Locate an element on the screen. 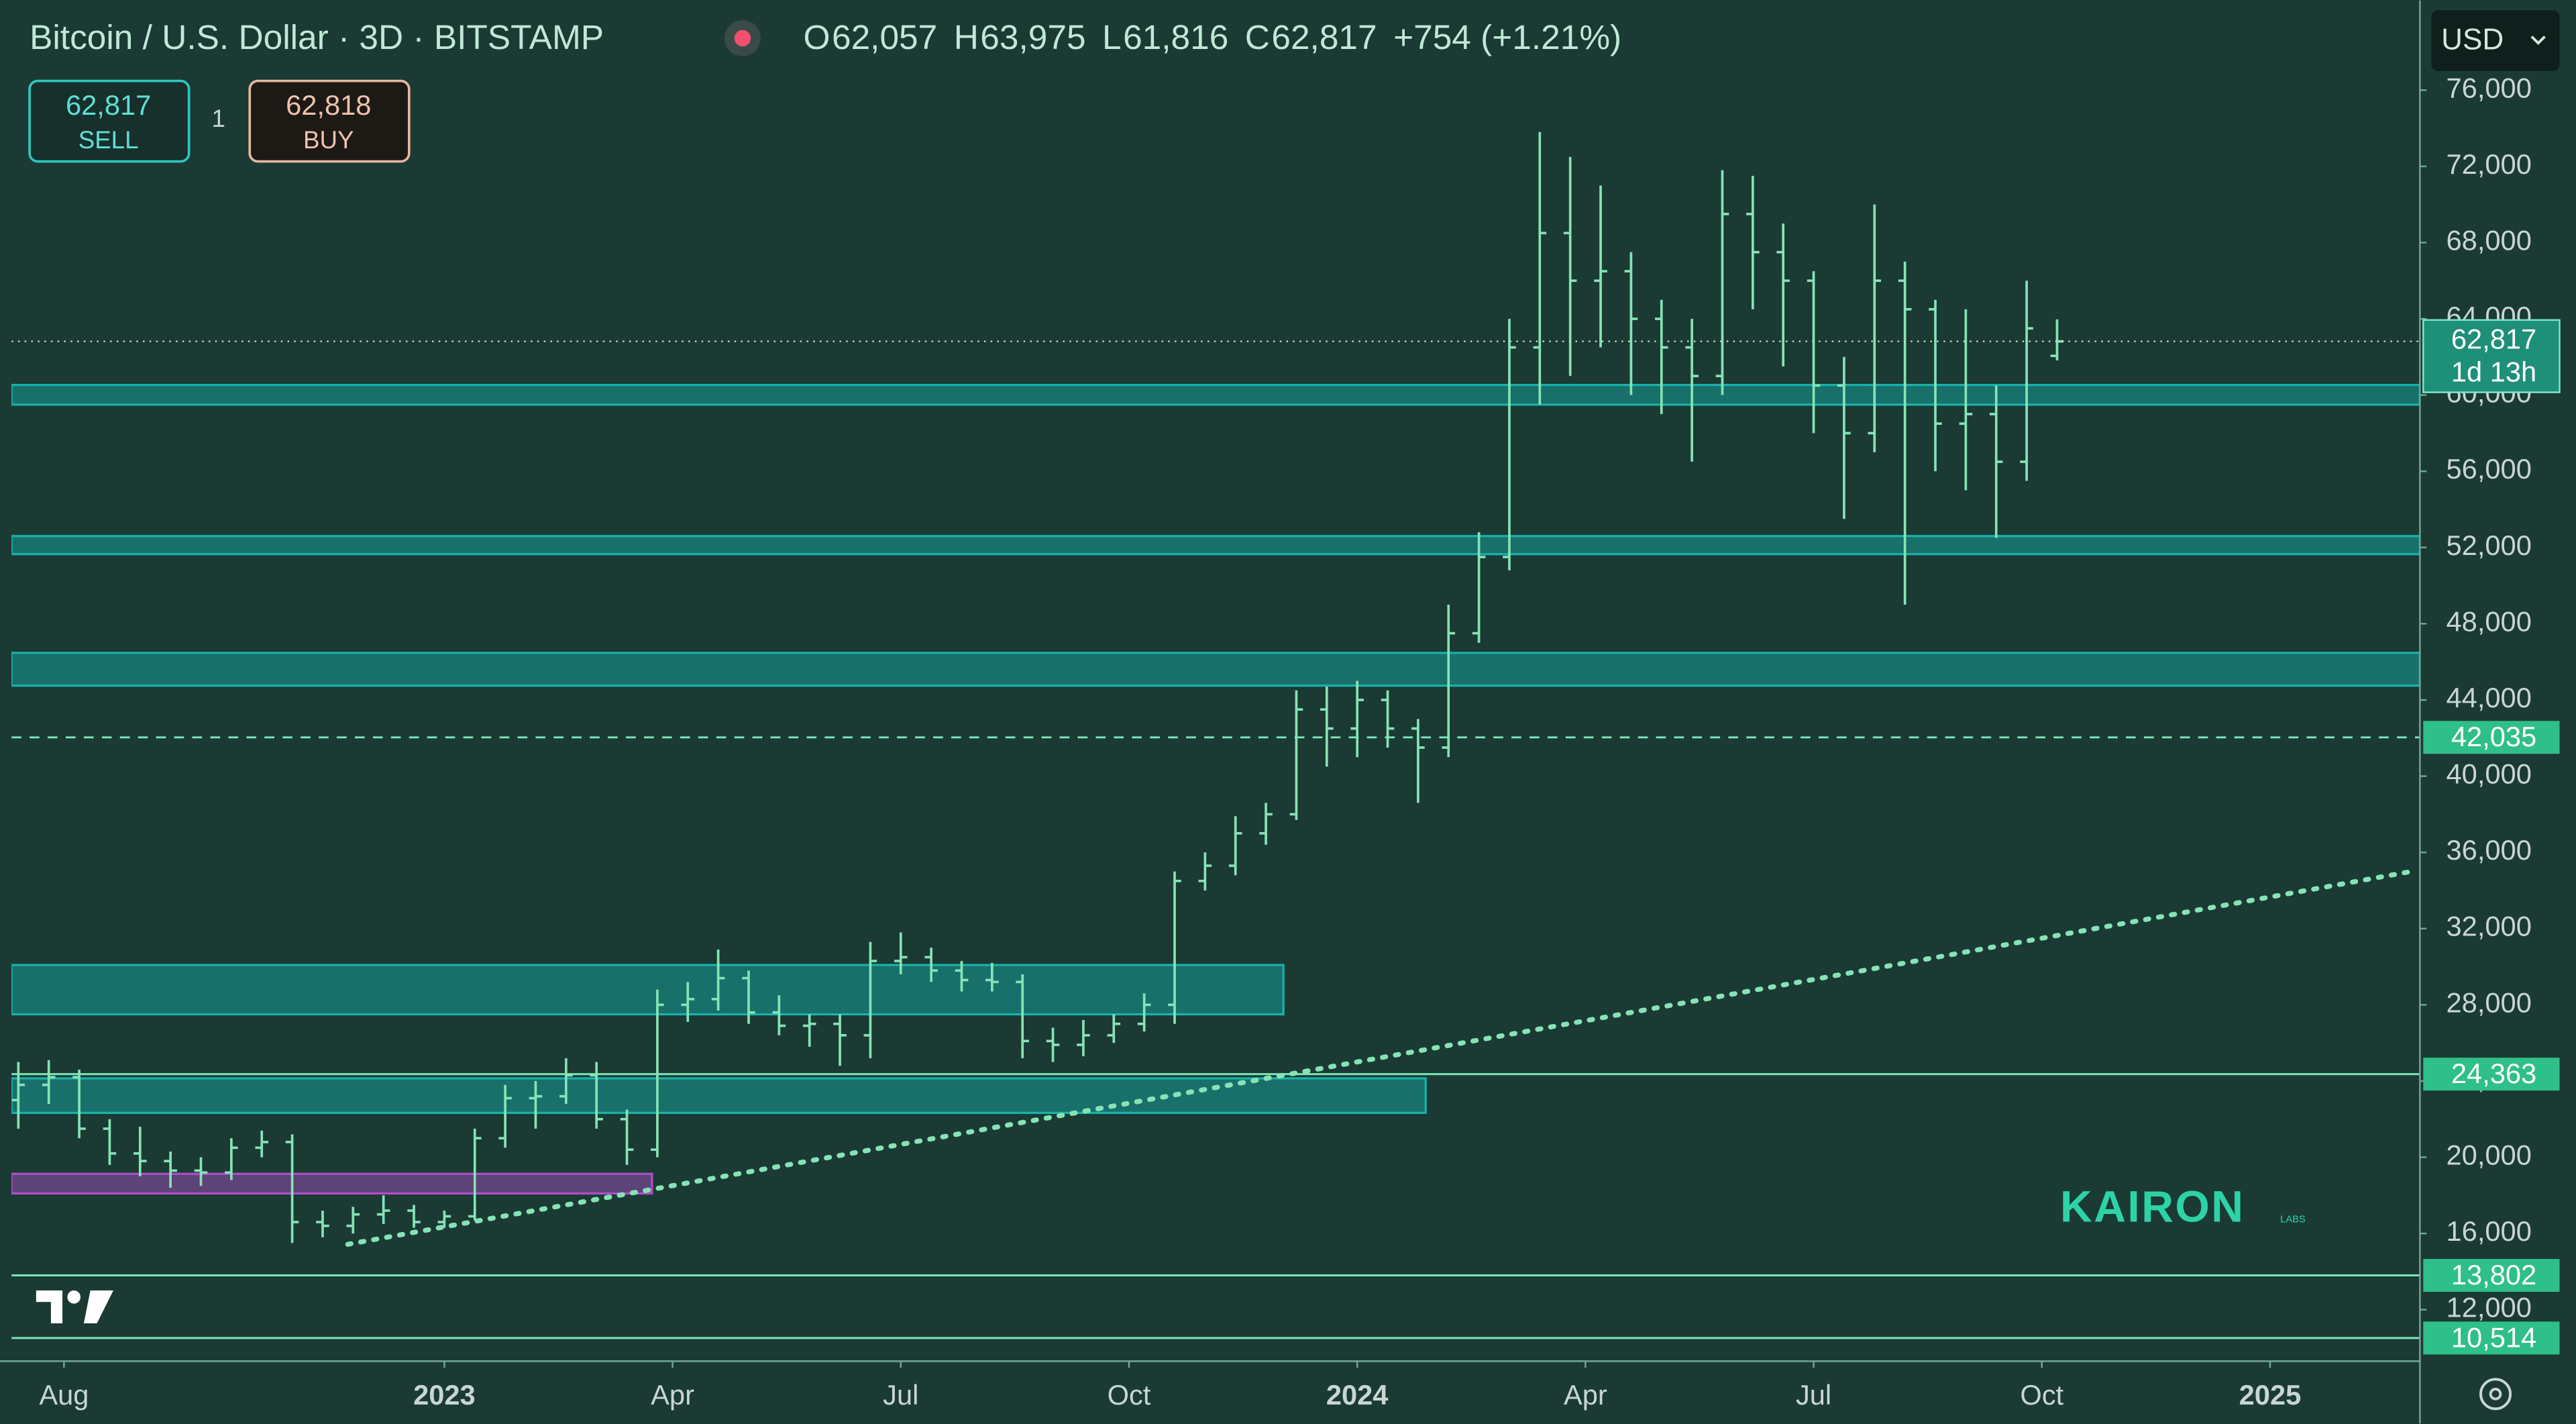 The height and width of the screenshot is (1424, 2576). gear-ring is located at coordinates (2495, 1394).